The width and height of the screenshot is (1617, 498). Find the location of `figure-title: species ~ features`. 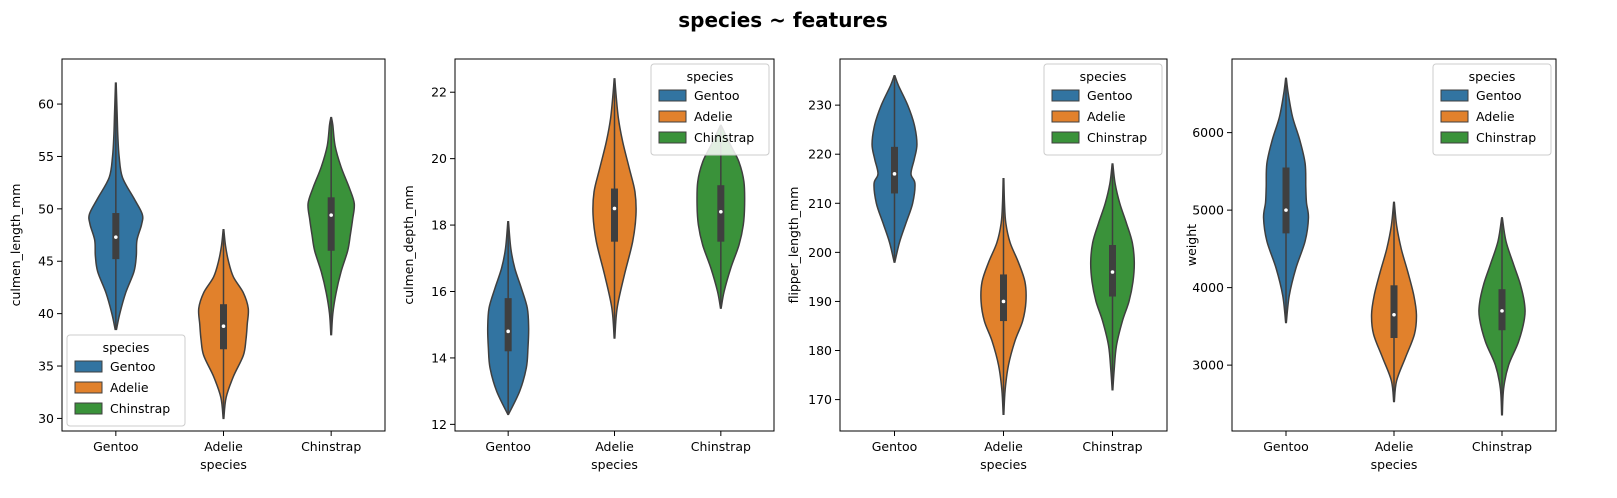

figure-title: species ~ features is located at coordinates (783, 20).